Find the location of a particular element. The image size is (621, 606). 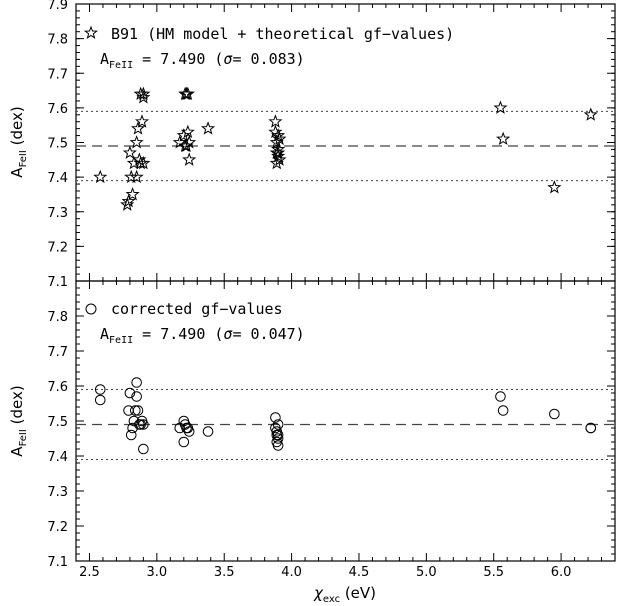

y-tick-label: 7.2 is located at coordinates (57, 247).